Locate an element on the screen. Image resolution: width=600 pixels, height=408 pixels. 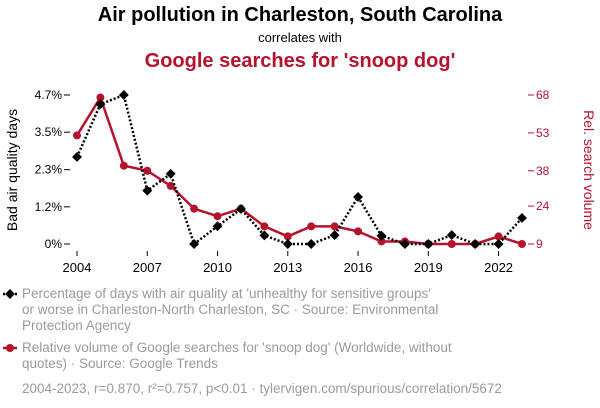
legend-marker-air is located at coordinates (10, 294).